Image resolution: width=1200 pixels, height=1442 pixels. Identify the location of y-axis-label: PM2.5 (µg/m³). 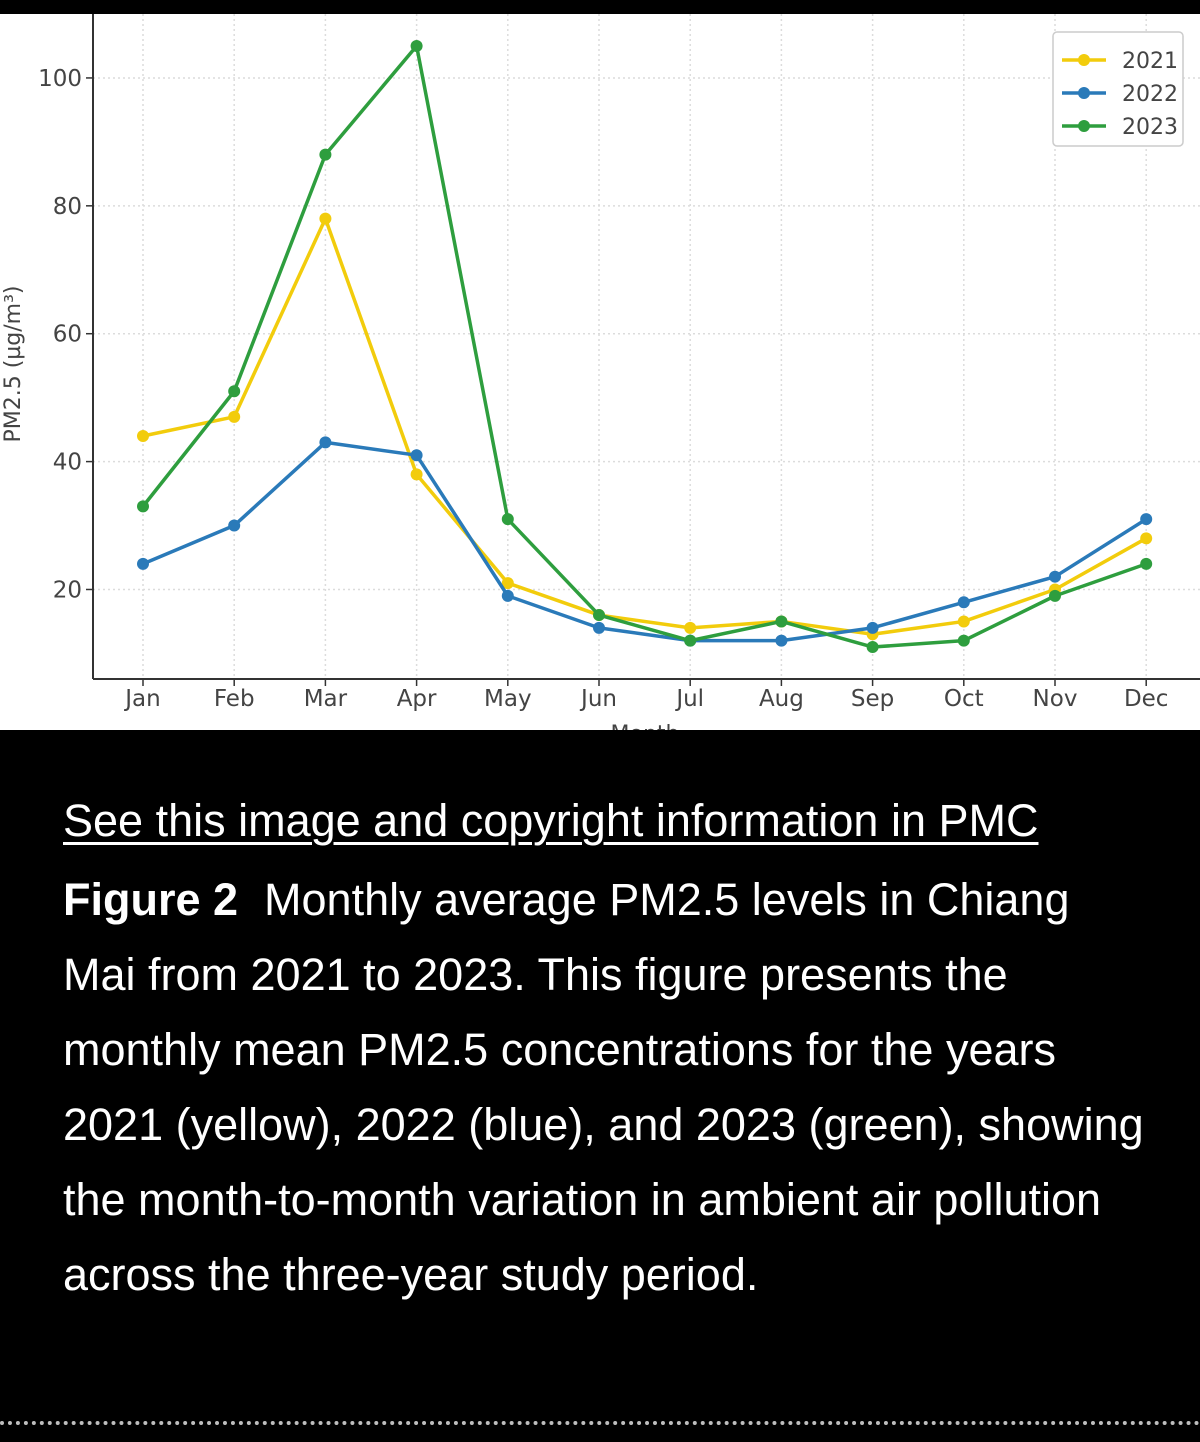
(13, 363).